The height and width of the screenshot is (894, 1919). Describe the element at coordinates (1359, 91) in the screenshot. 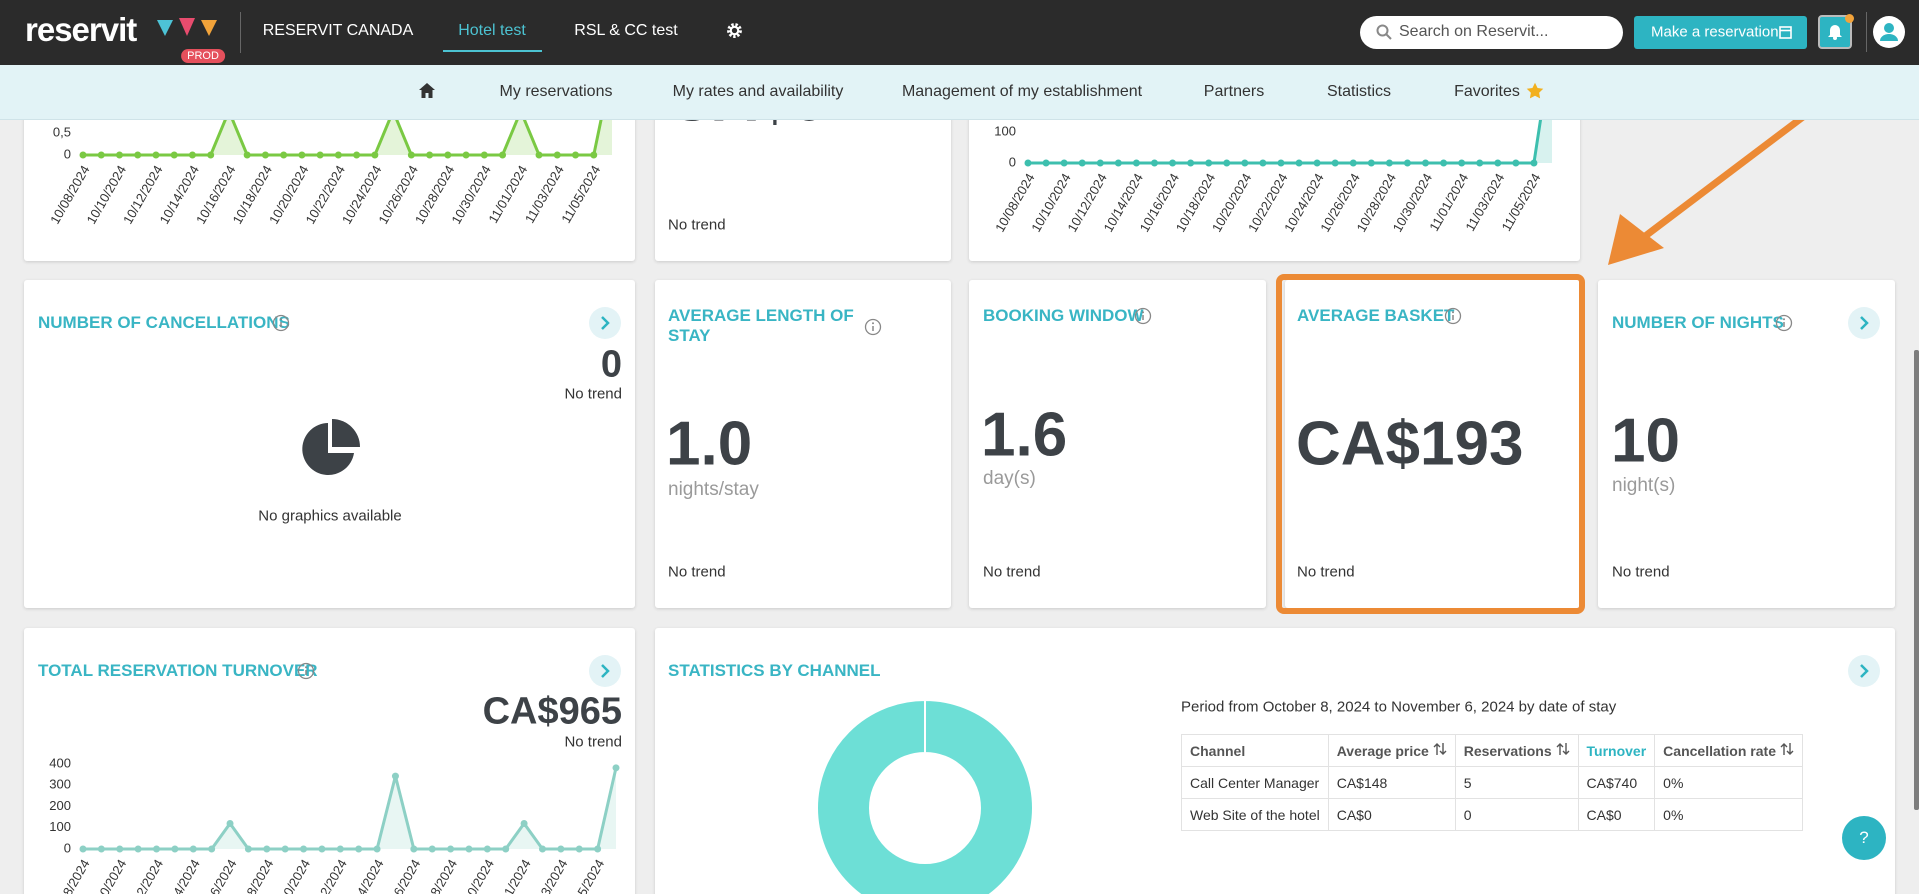

I see `nav-item: Statistics` at that location.